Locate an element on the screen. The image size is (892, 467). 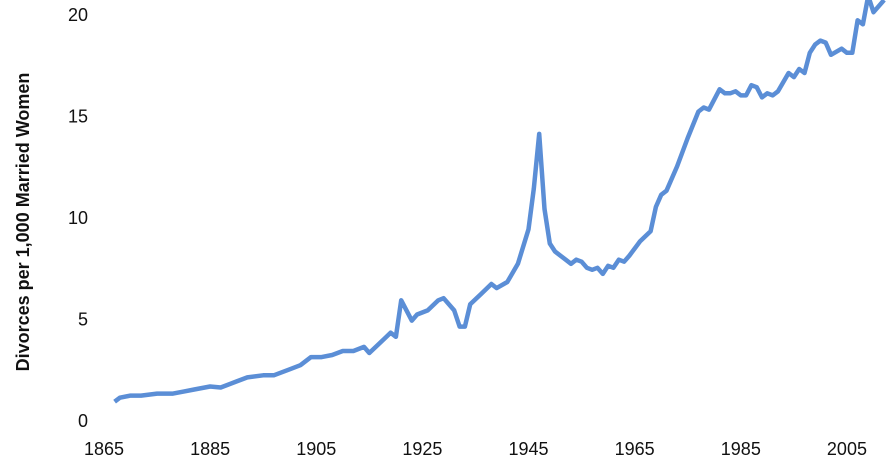
x-tick-label: 1925 is located at coordinates (422, 449).